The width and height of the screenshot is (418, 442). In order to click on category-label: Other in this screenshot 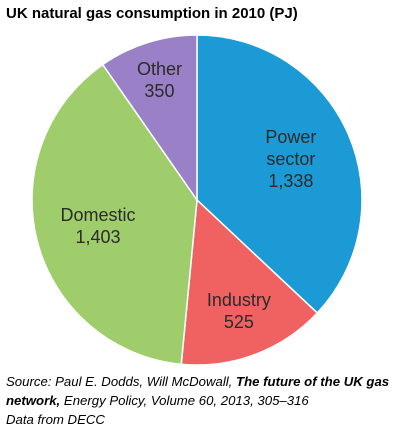, I will do `click(159, 69)`.